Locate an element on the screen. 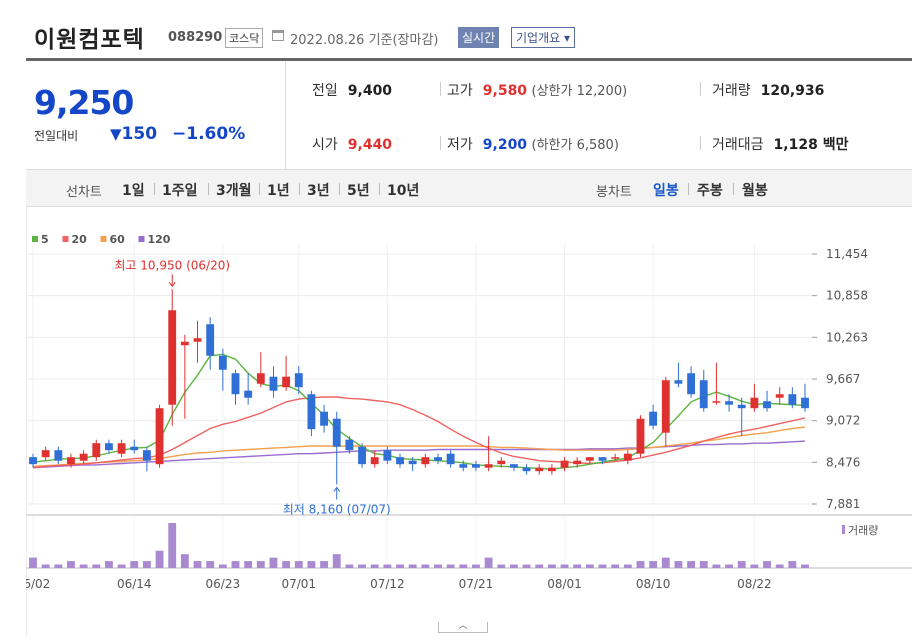 The width and height of the screenshot is (912, 644). change-percent: −1.60% is located at coordinates (209, 134).